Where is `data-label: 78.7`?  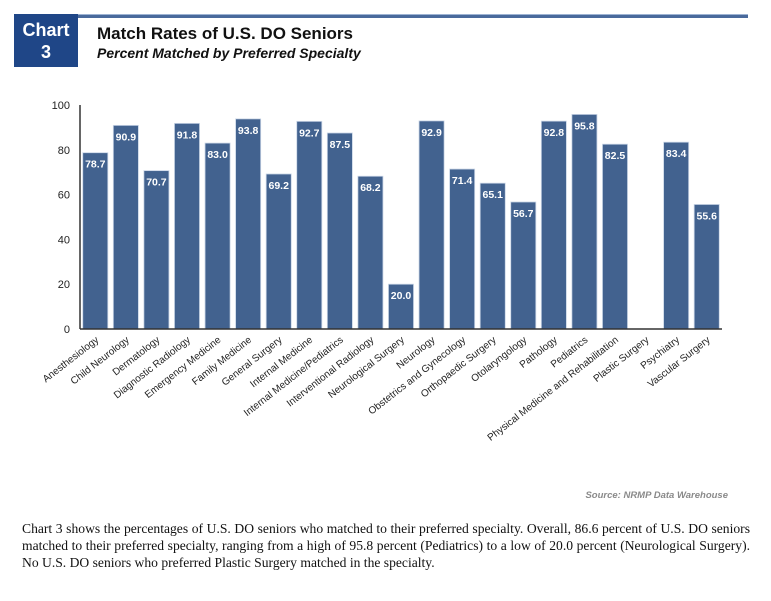 data-label: 78.7 is located at coordinates (95, 165).